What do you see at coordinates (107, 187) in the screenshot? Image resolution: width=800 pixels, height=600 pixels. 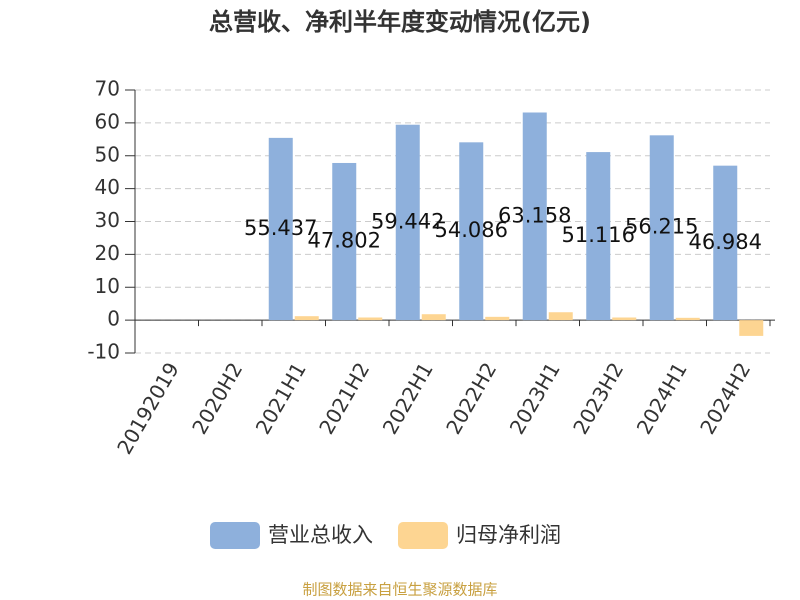 I see `y-tick-label: 40` at bounding box center [107, 187].